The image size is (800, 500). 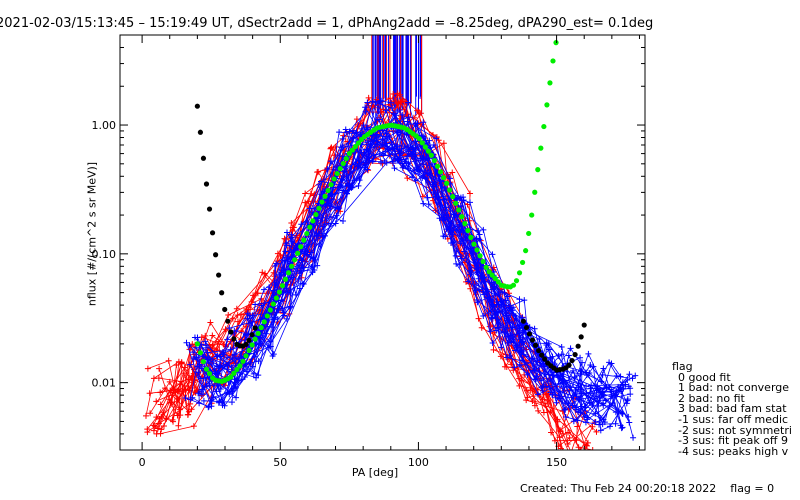 I want to click on legend-item: 1 bad: not converge, so click(x=734, y=388).